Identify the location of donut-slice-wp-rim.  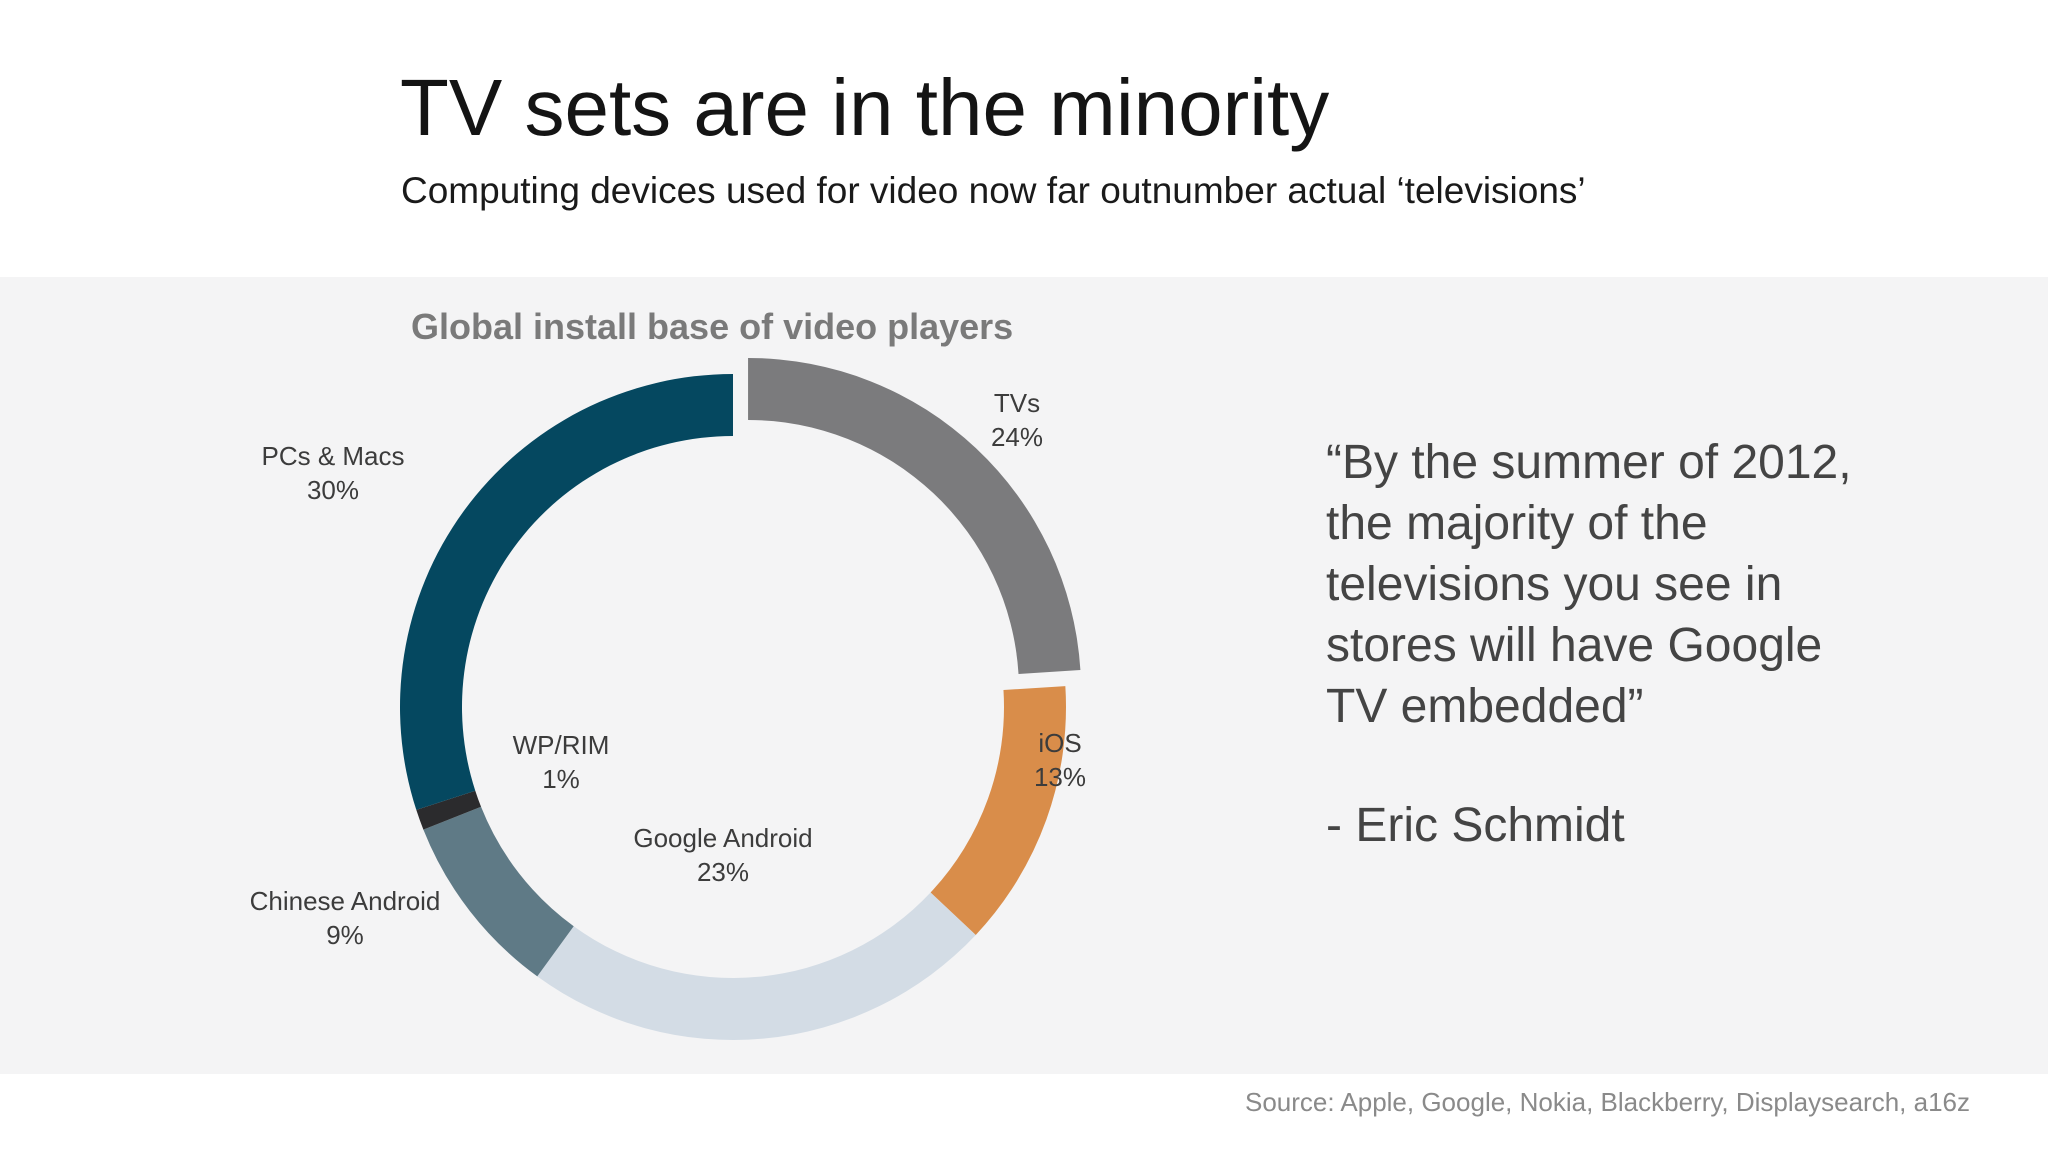
(449, 810).